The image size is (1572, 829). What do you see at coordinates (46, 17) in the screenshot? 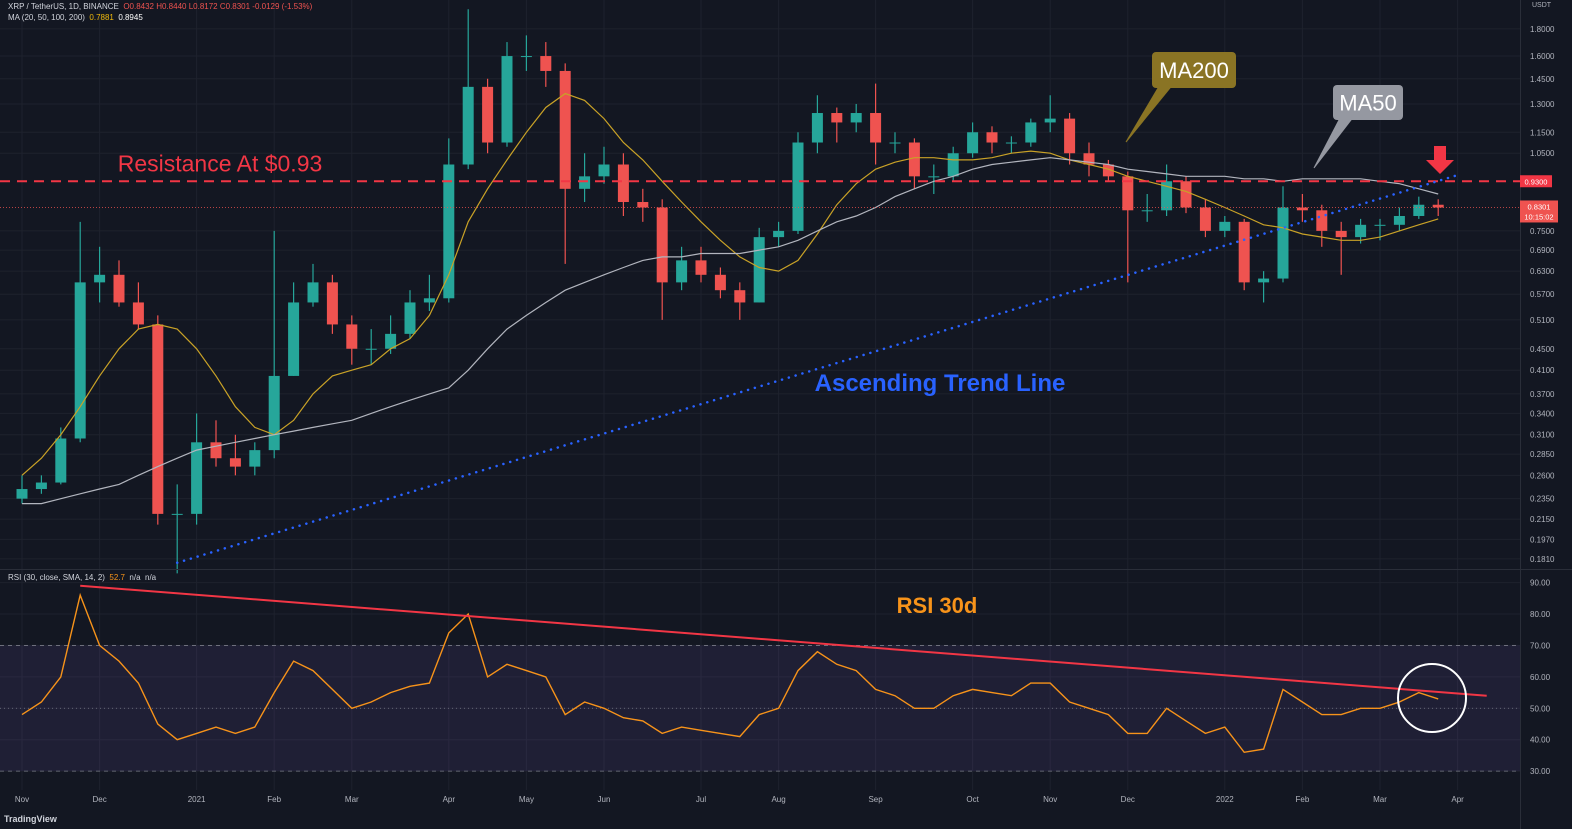
I see `indicator-label: MA (20, 50, 100, 200)` at bounding box center [46, 17].